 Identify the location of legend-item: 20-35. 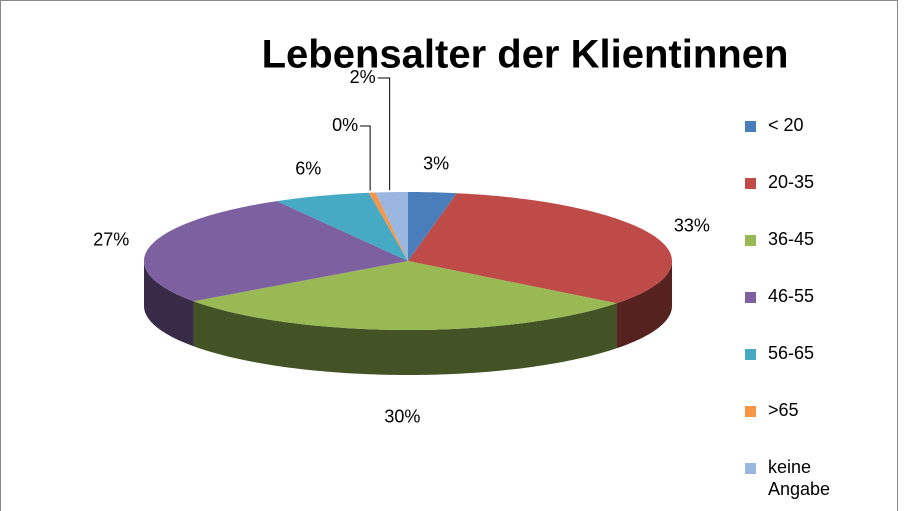
(795, 199).